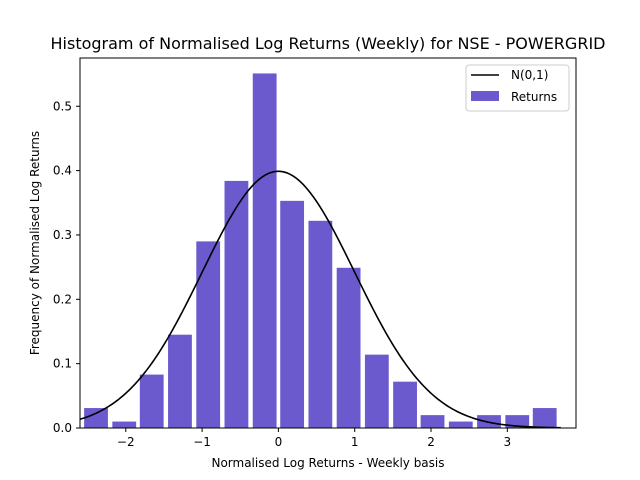 The image size is (640, 480). I want to click on x-axis-ticks: −2 −1 0 1 2 3, so click(314, 438).